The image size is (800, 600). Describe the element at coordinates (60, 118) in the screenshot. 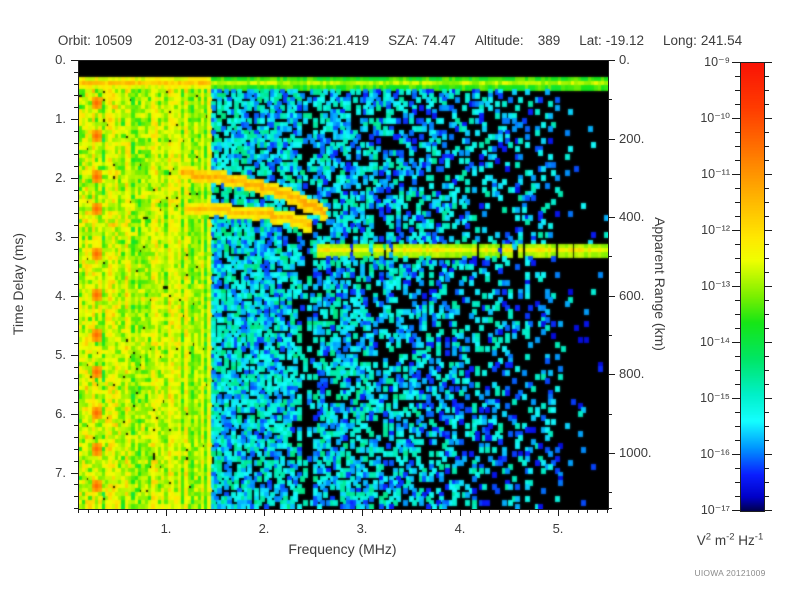

I see `time-delay-tick-label: 1.` at that location.